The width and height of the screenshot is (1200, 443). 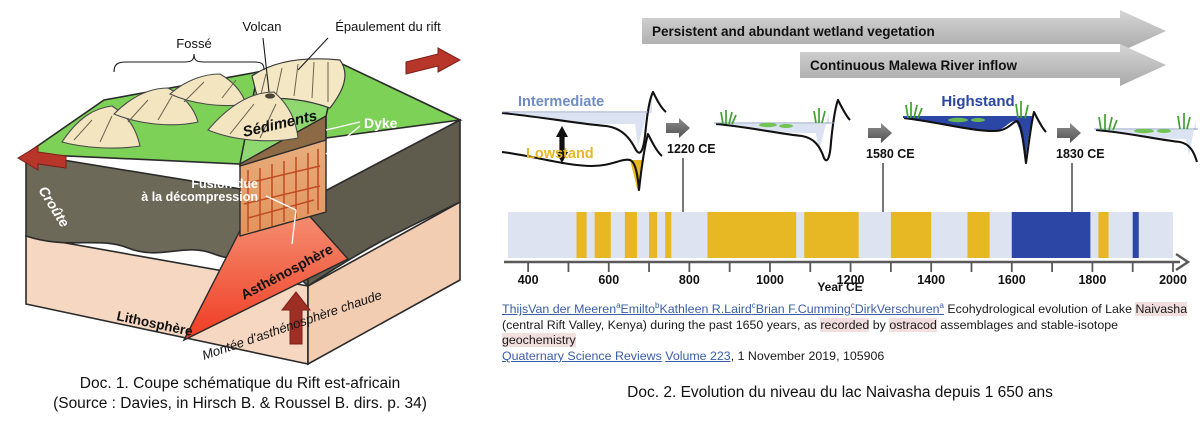 I want to click on axis-tick-label: 1600, so click(x=1012, y=280).